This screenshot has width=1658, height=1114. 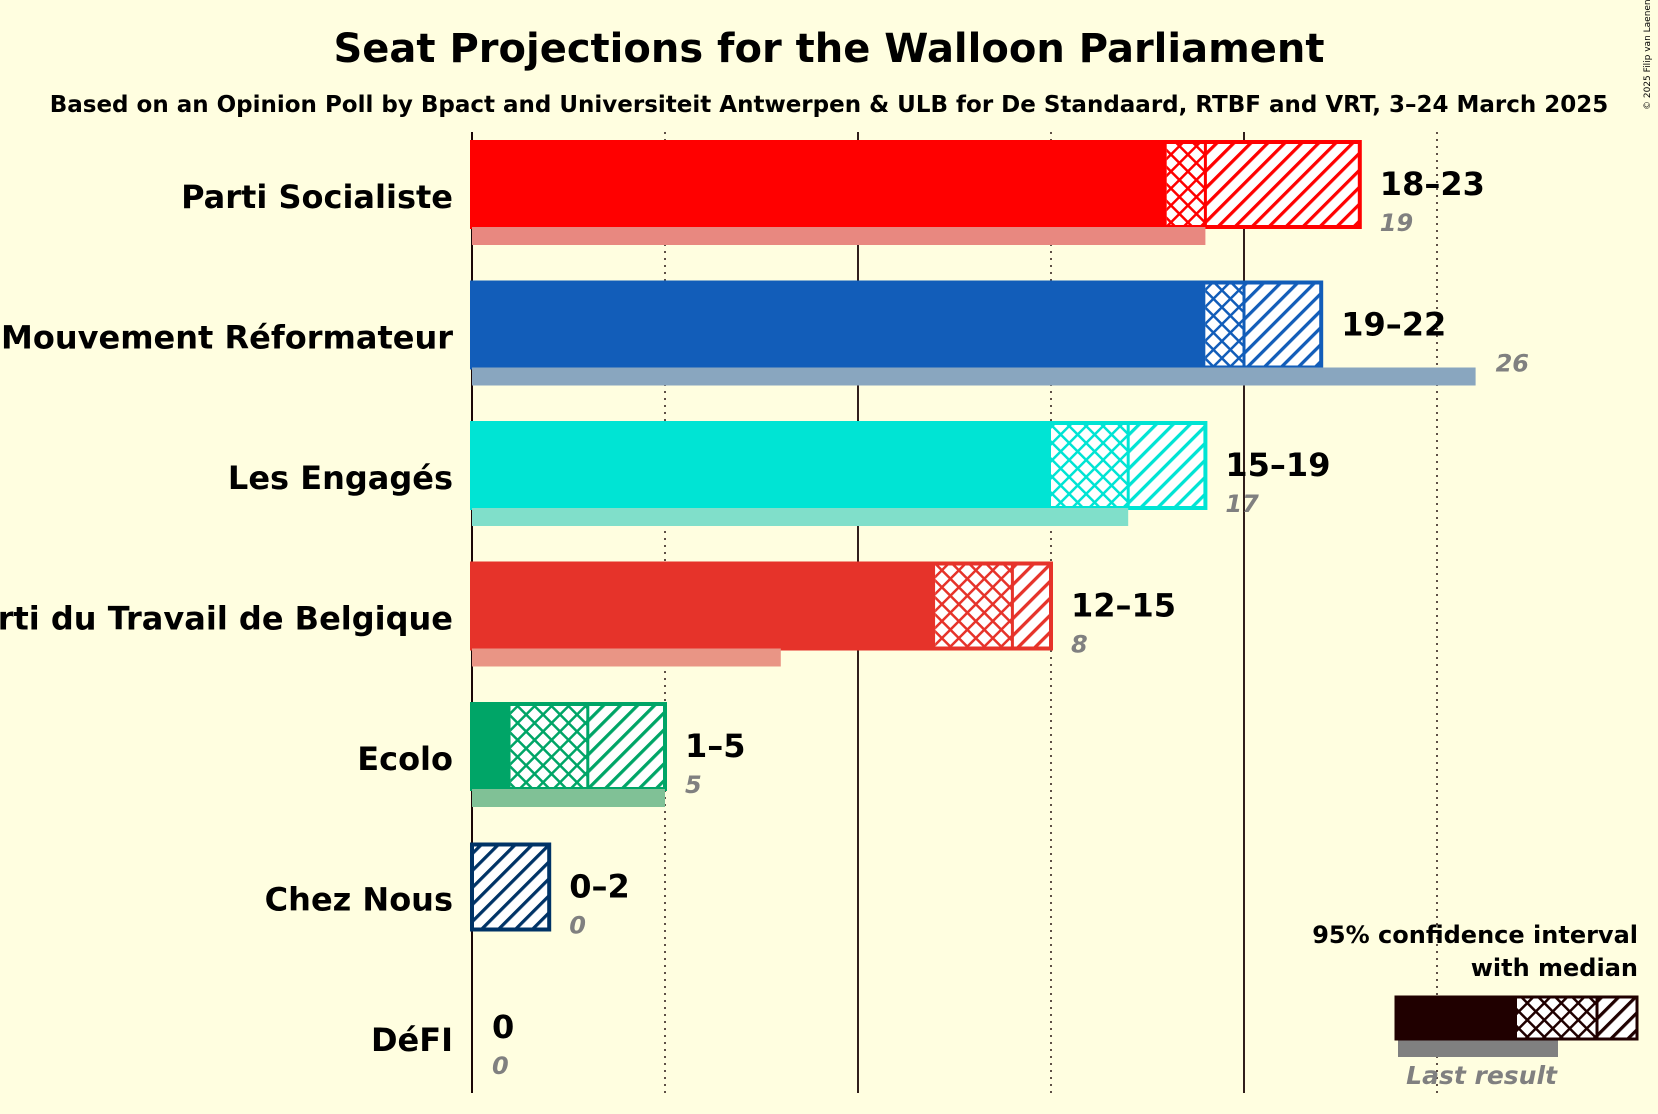 What do you see at coordinates (1393, 325) in the screenshot?
I see `range-label: 19–22` at bounding box center [1393, 325].